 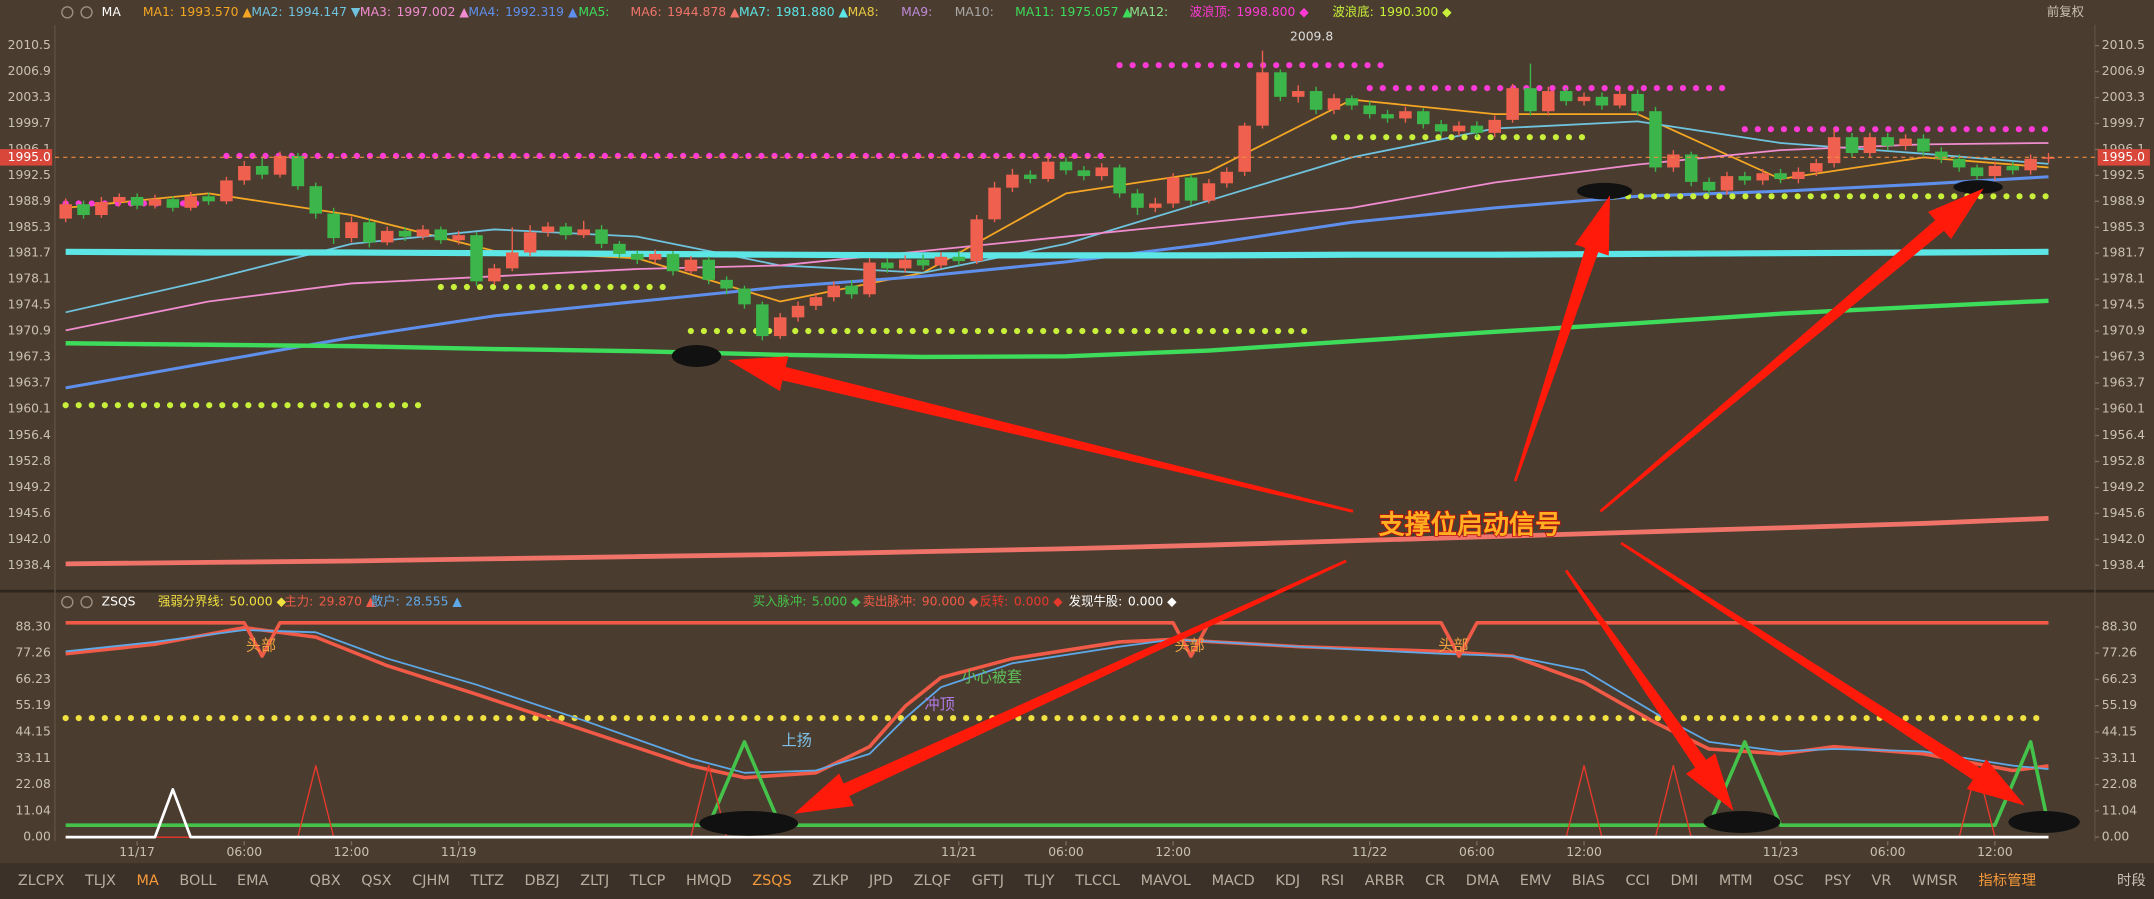 What do you see at coordinates (1370, 852) in the screenshot?
I see `x-tick-label: 11/22` at bounding box center [1370, 852].